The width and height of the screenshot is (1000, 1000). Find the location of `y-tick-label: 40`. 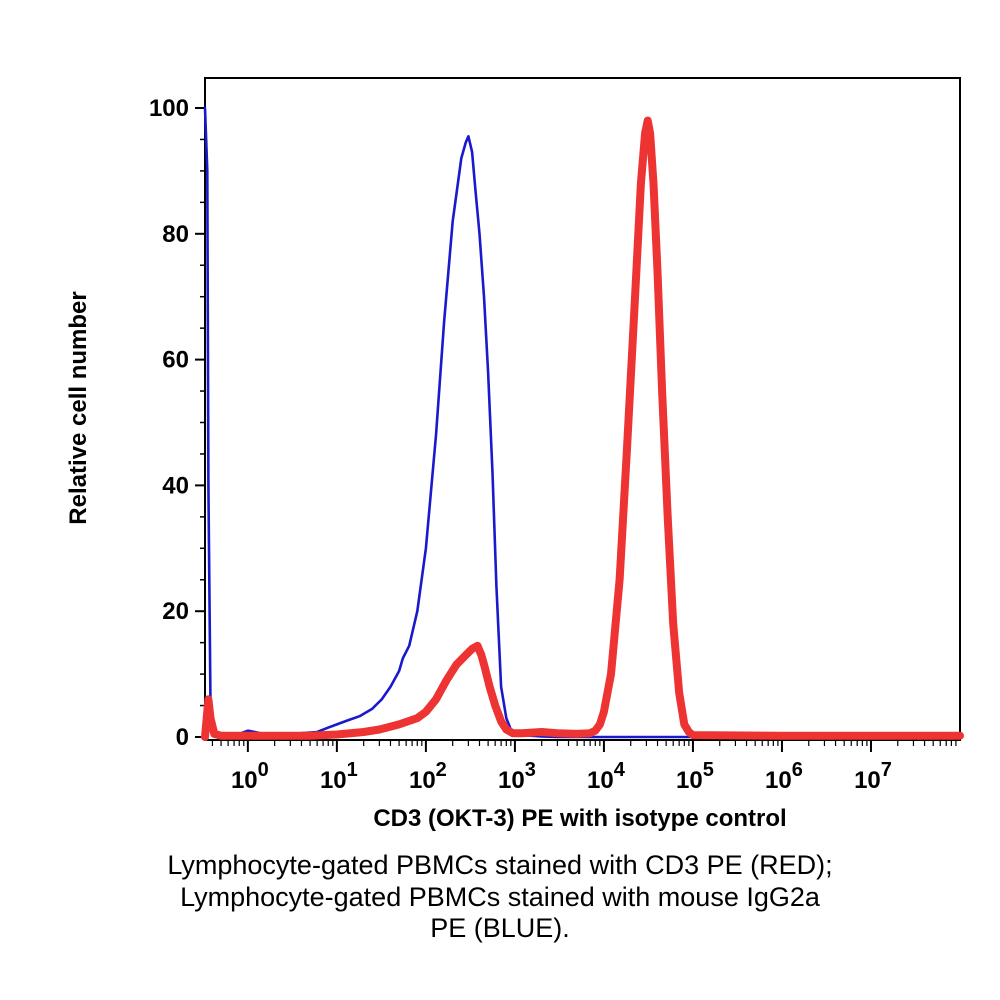

y-tick-label: 40 is located at coordinates (175, 485).